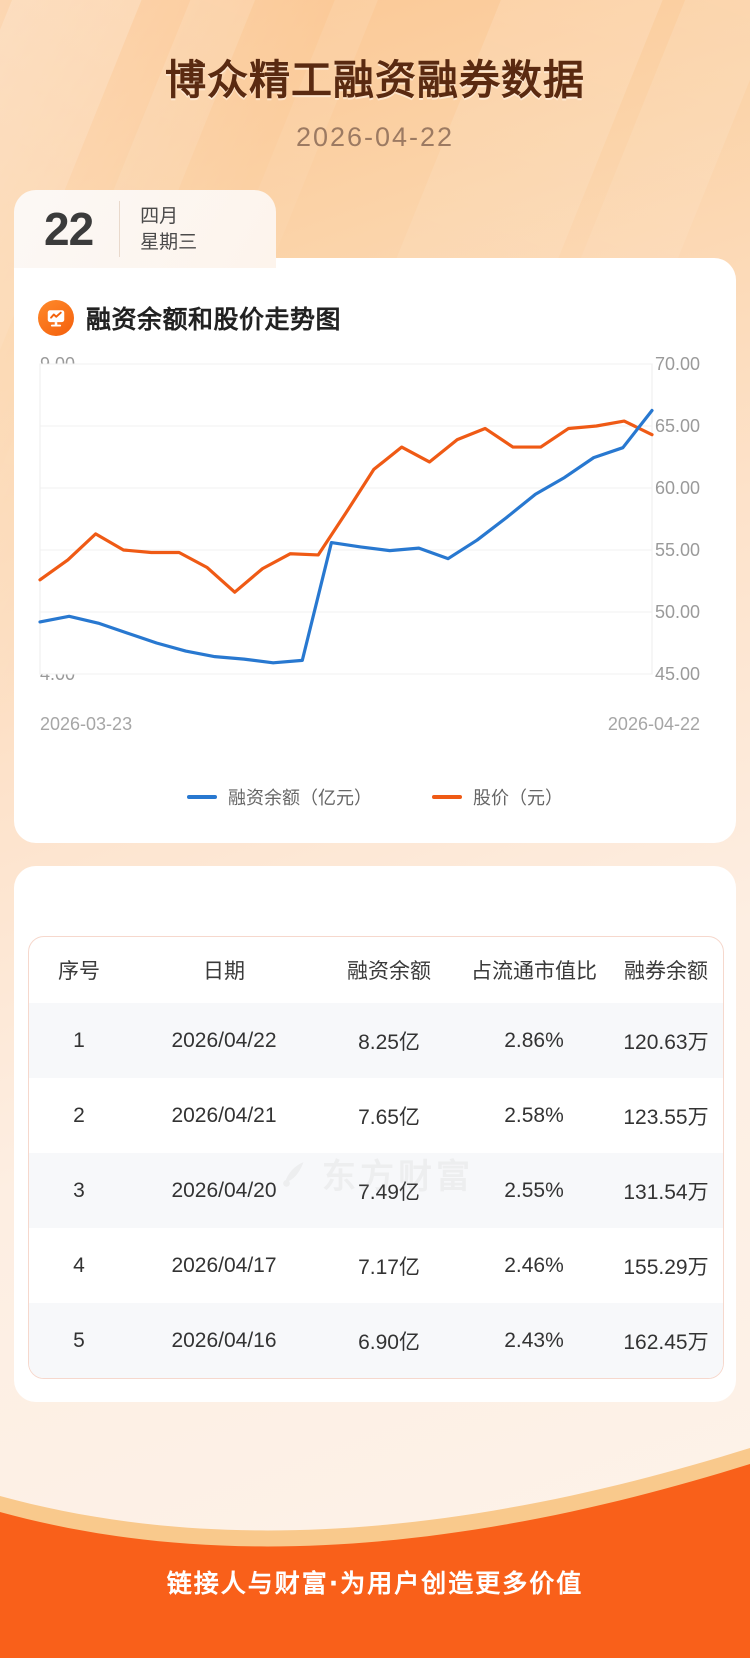  I want to click on right-axis-tick: 70.00, so click(677, 364).